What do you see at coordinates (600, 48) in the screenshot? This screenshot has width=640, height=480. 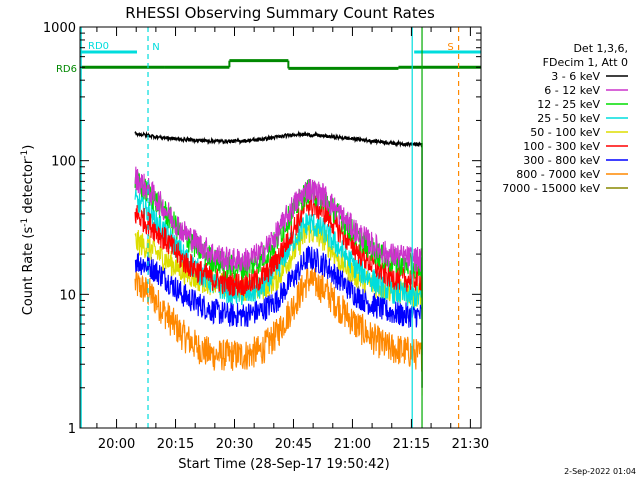 I see `legend-header-detectors: Det 1,3,6,` at bounding box center [600, 48].